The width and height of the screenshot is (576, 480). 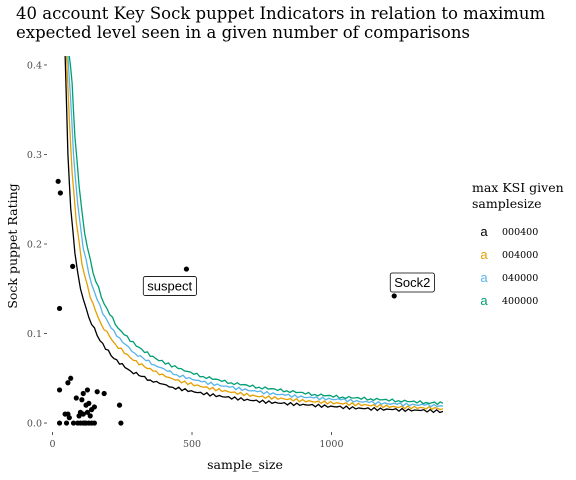 I want to click on annotation-sock2: Sock2, so click(x=412, y=282).